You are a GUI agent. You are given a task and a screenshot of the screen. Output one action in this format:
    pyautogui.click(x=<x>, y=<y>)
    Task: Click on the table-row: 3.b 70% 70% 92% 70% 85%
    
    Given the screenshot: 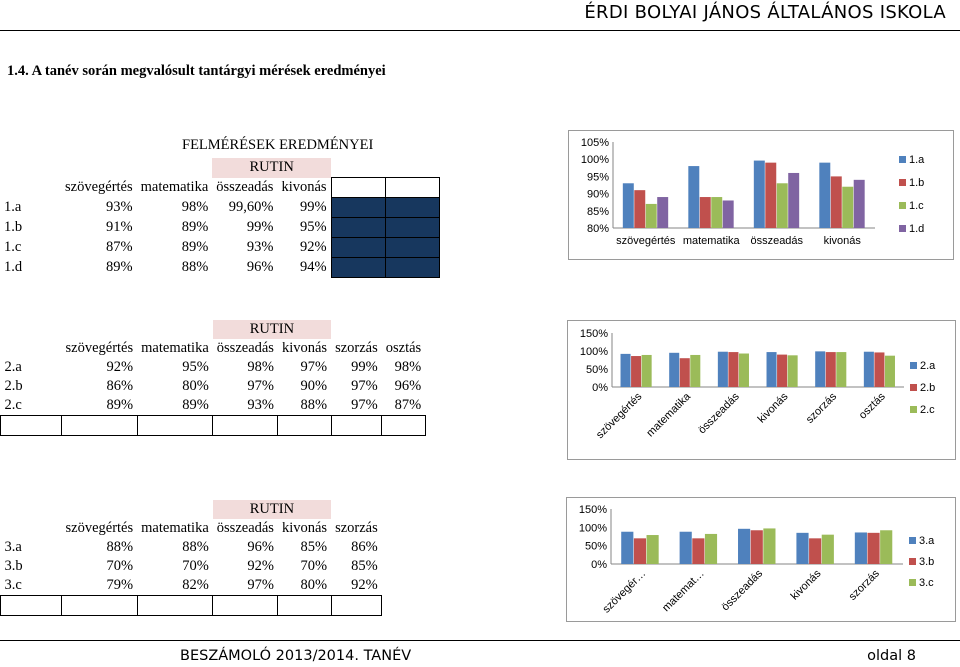 What is the action you would take?
    pyautogui.click(x=191, y=566)
    